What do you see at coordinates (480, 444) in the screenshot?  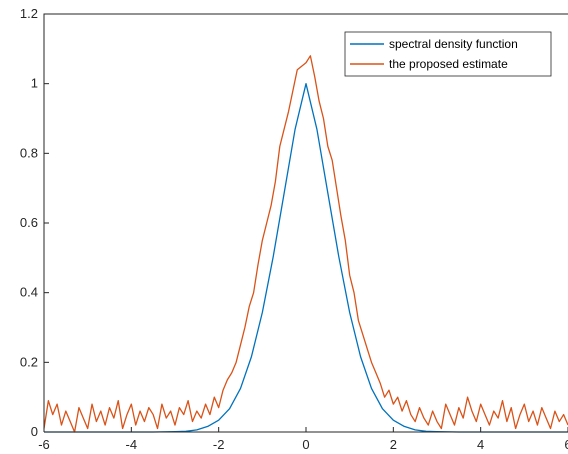 I see `x-tick-label: 4` at bounding box center [480, 444].